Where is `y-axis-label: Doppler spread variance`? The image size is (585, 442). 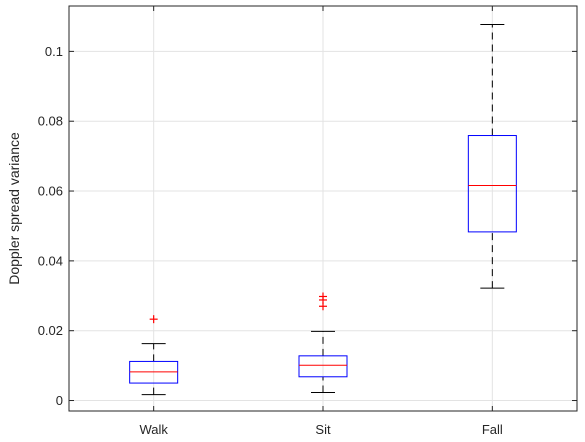
y-axis-label: Doppler spread variance is located at coordinates (14, 208).